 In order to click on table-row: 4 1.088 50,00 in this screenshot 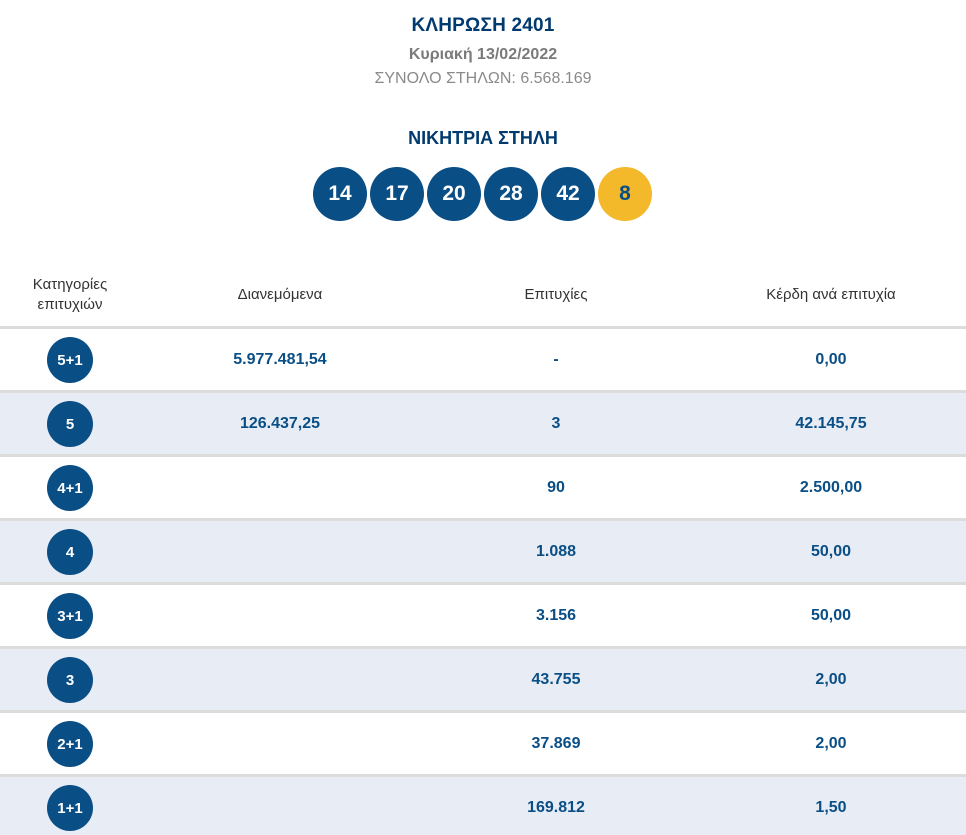, I will do `click(483, 553)`.